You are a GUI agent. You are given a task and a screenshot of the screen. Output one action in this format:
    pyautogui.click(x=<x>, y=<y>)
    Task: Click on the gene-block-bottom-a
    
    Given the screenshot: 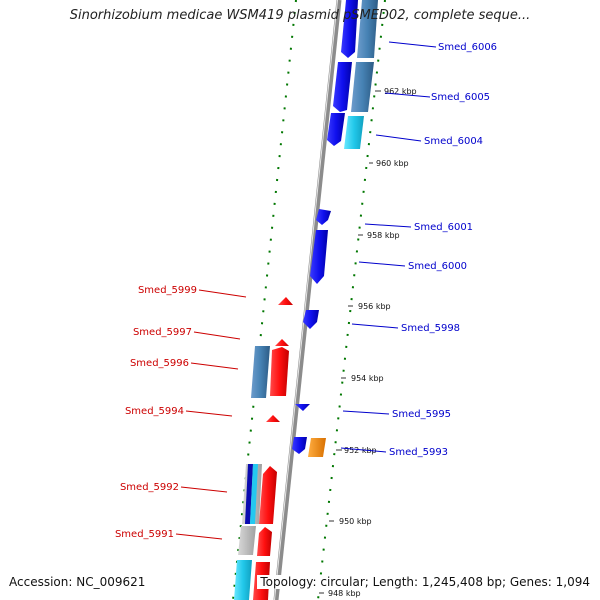 What is the action you would take?
    pyautogui.click(x=243, y=580)
    